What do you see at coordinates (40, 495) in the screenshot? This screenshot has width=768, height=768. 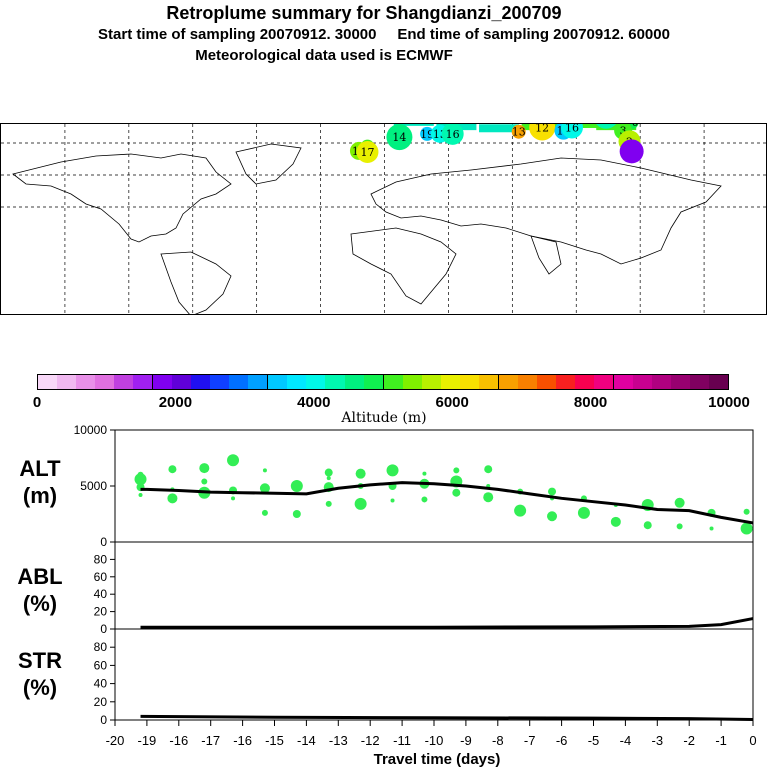 I see `alt-label-unit: (m)` at bounding box center [40, 495].